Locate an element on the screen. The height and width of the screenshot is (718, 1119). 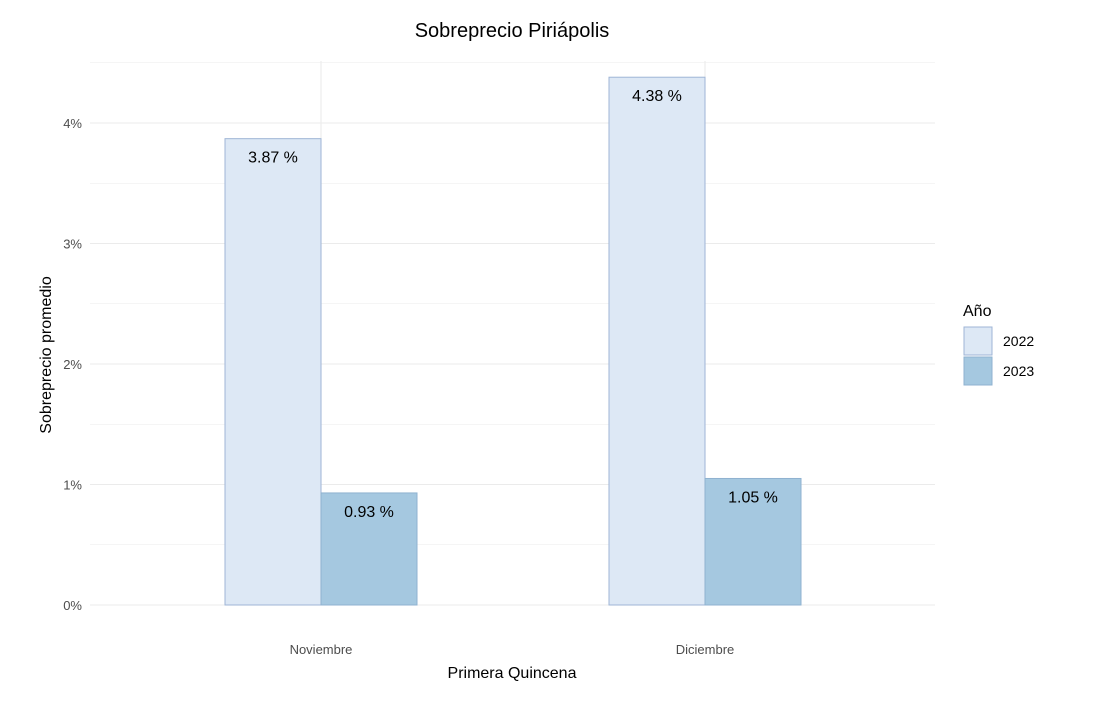
y-tick-label: 3% is located at coordinates (72, 244).